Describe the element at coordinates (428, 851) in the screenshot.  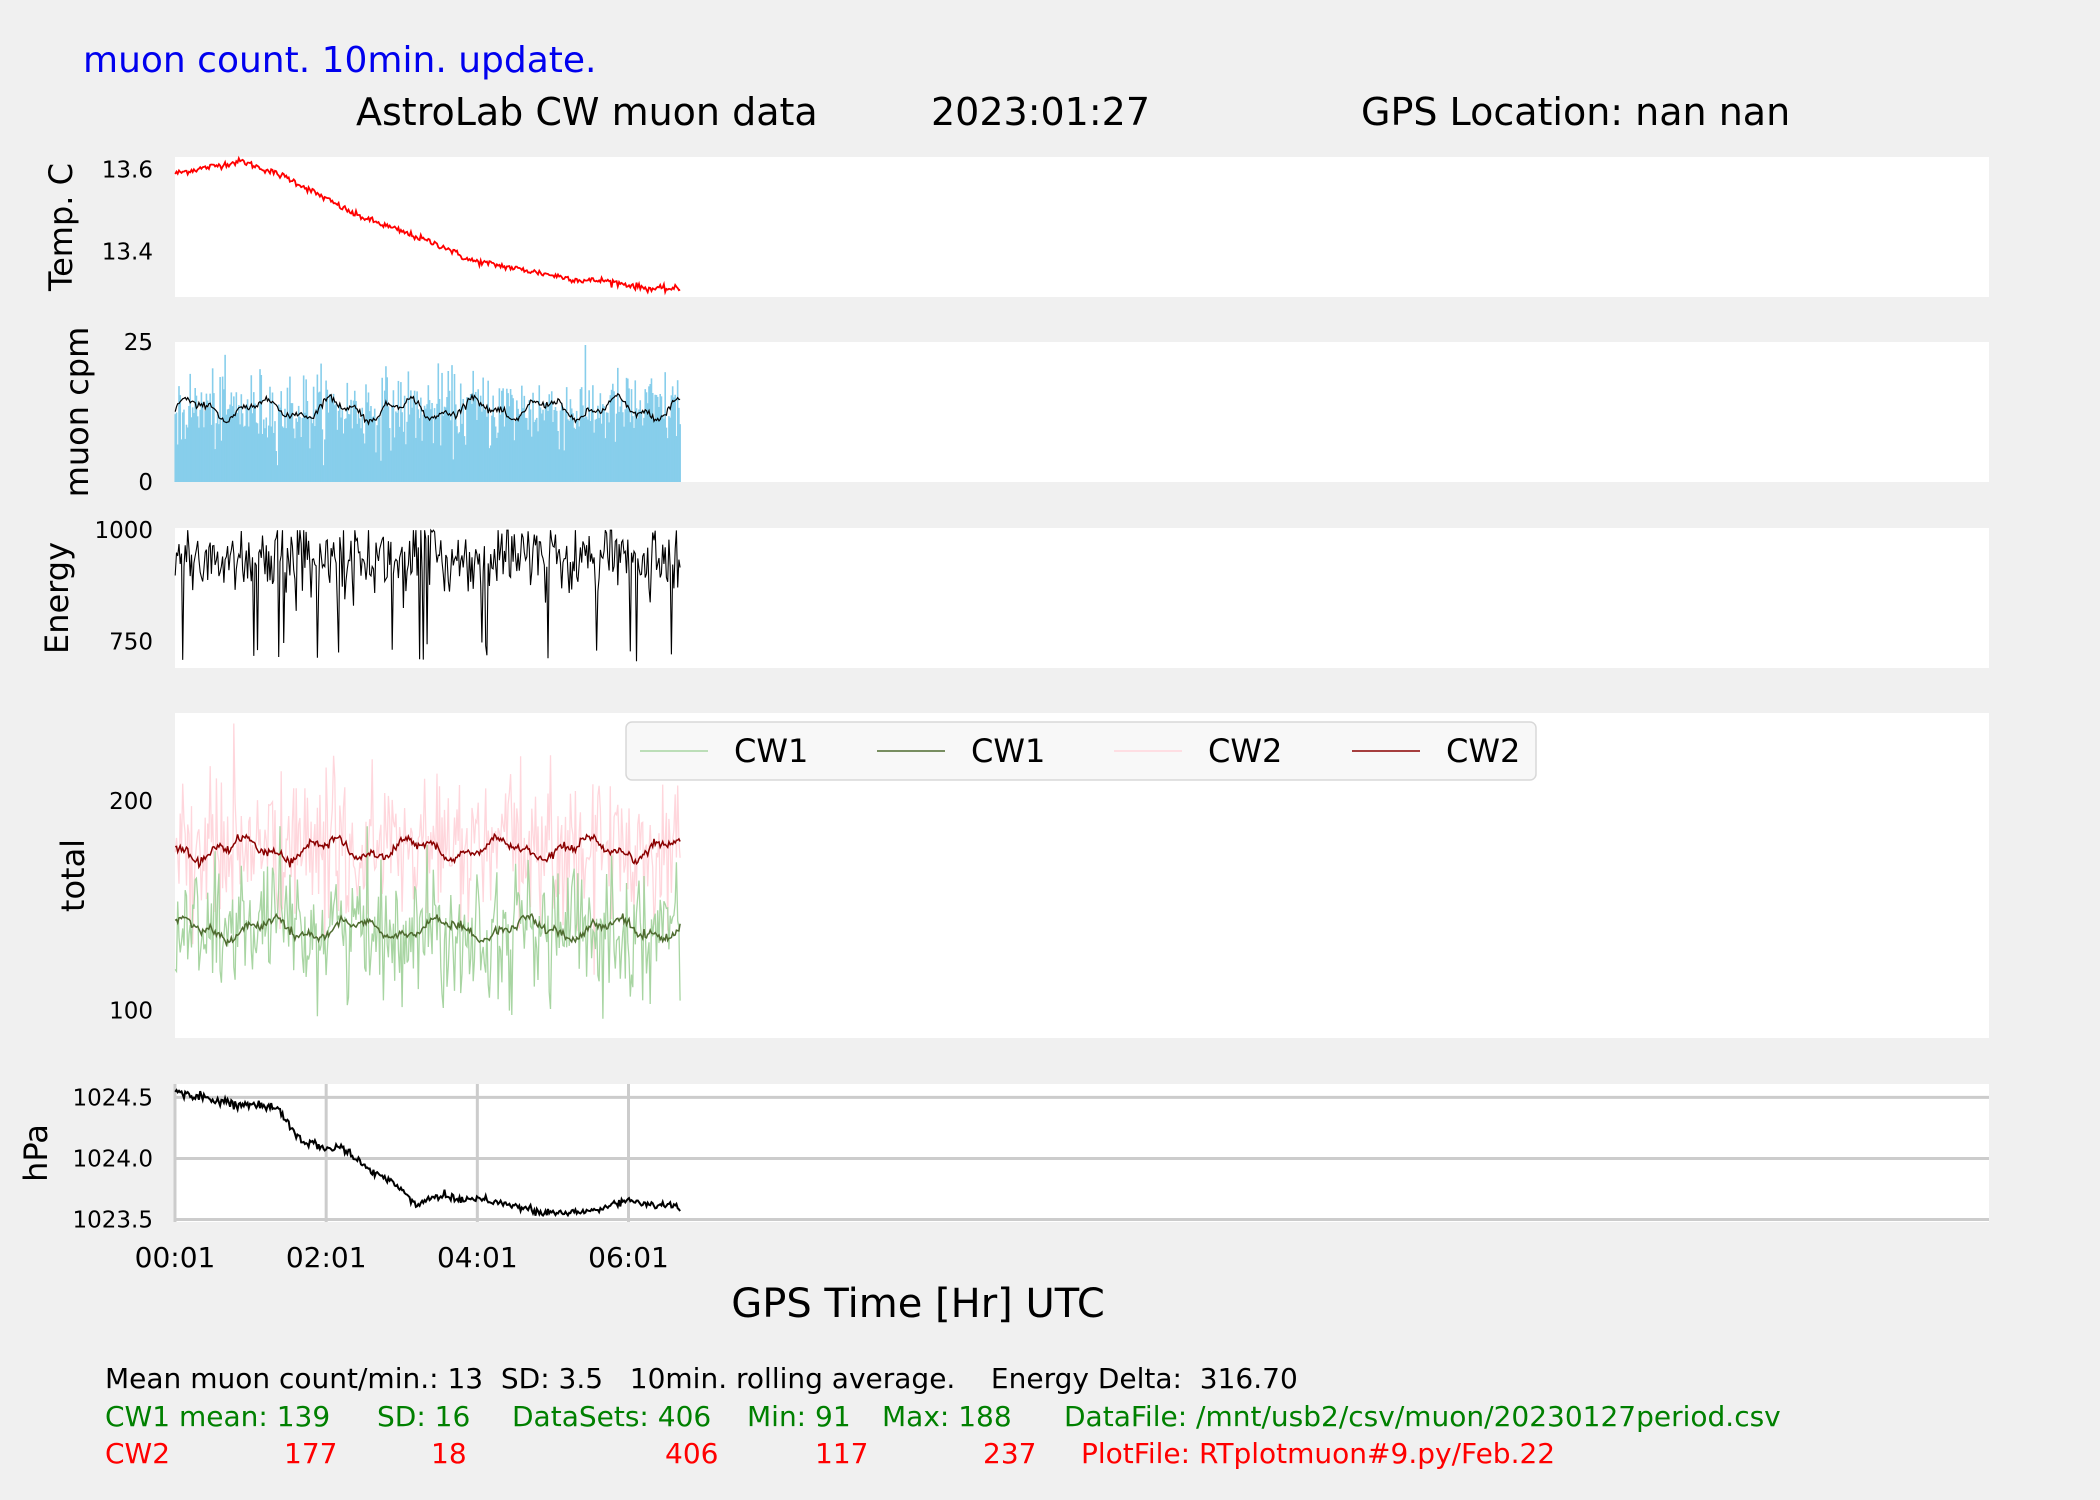
I see `total-series-cw2-avg` at that location.